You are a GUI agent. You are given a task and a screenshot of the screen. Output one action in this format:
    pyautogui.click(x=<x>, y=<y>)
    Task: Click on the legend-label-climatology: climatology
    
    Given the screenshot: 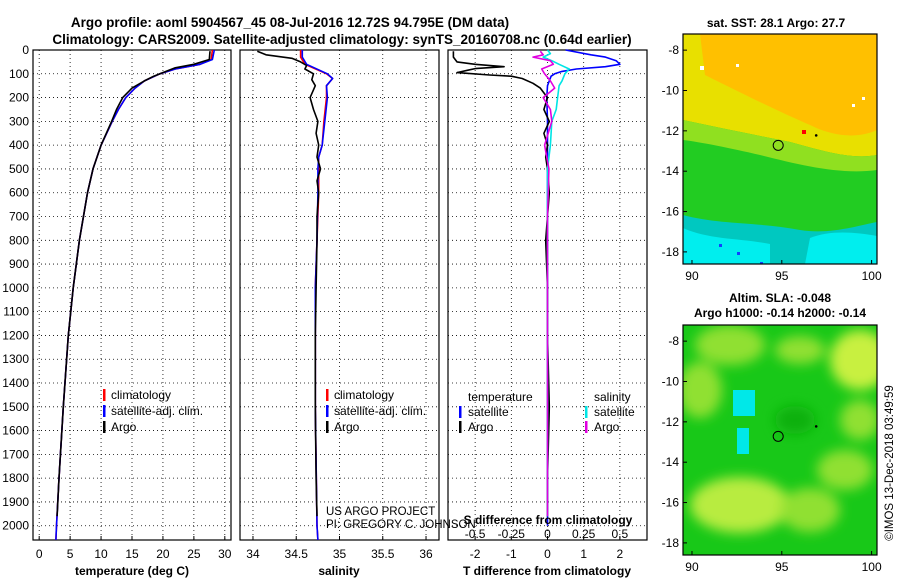 What is the action you would take?
    pyautogui.click(x=364, y=395)
    